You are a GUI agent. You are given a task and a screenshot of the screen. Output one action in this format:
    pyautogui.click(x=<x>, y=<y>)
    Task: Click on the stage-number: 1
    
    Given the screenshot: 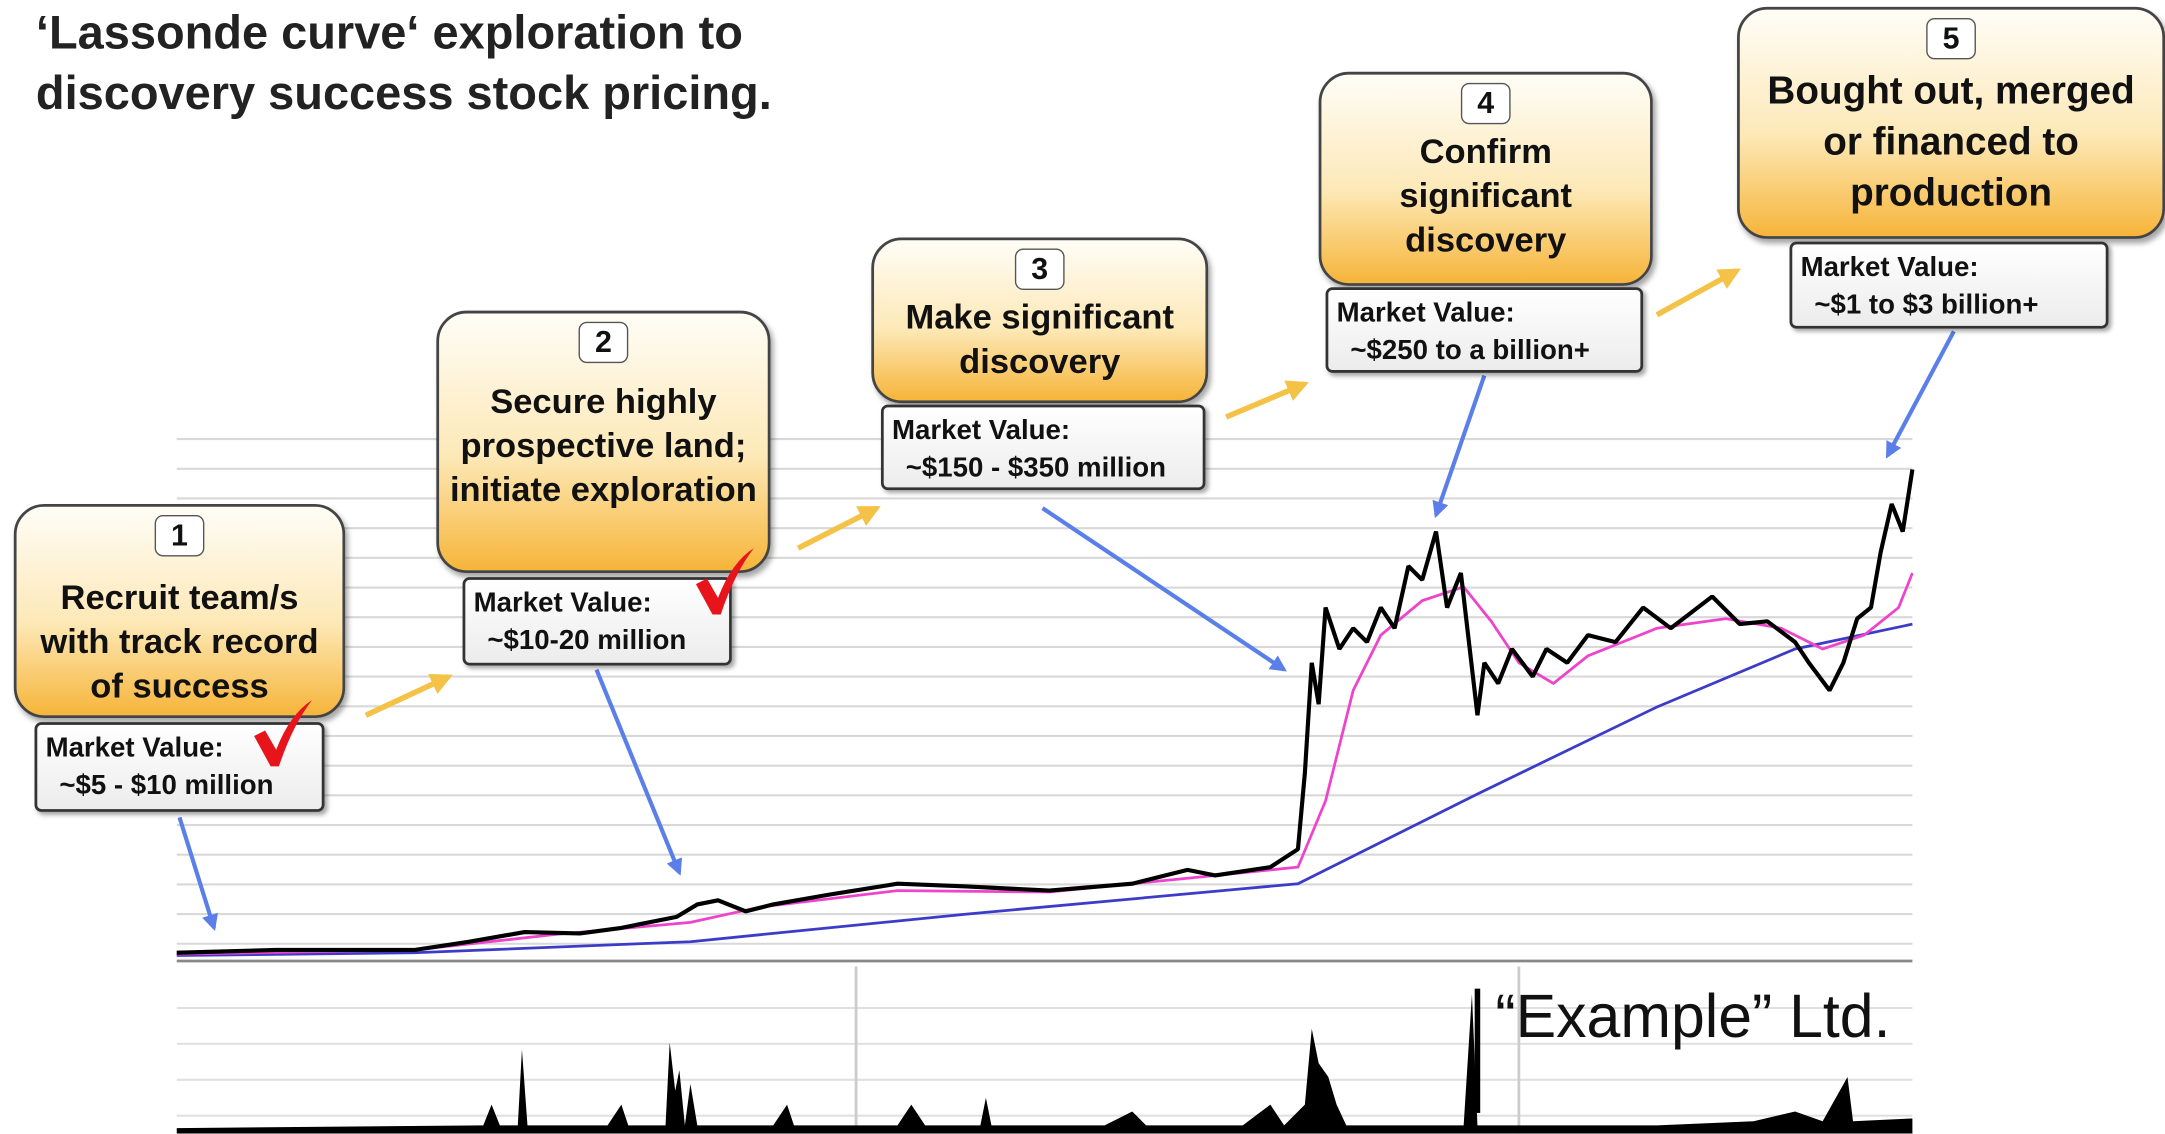 What is the action you would take?
    pyautogui.click(x=179, y=536)
    